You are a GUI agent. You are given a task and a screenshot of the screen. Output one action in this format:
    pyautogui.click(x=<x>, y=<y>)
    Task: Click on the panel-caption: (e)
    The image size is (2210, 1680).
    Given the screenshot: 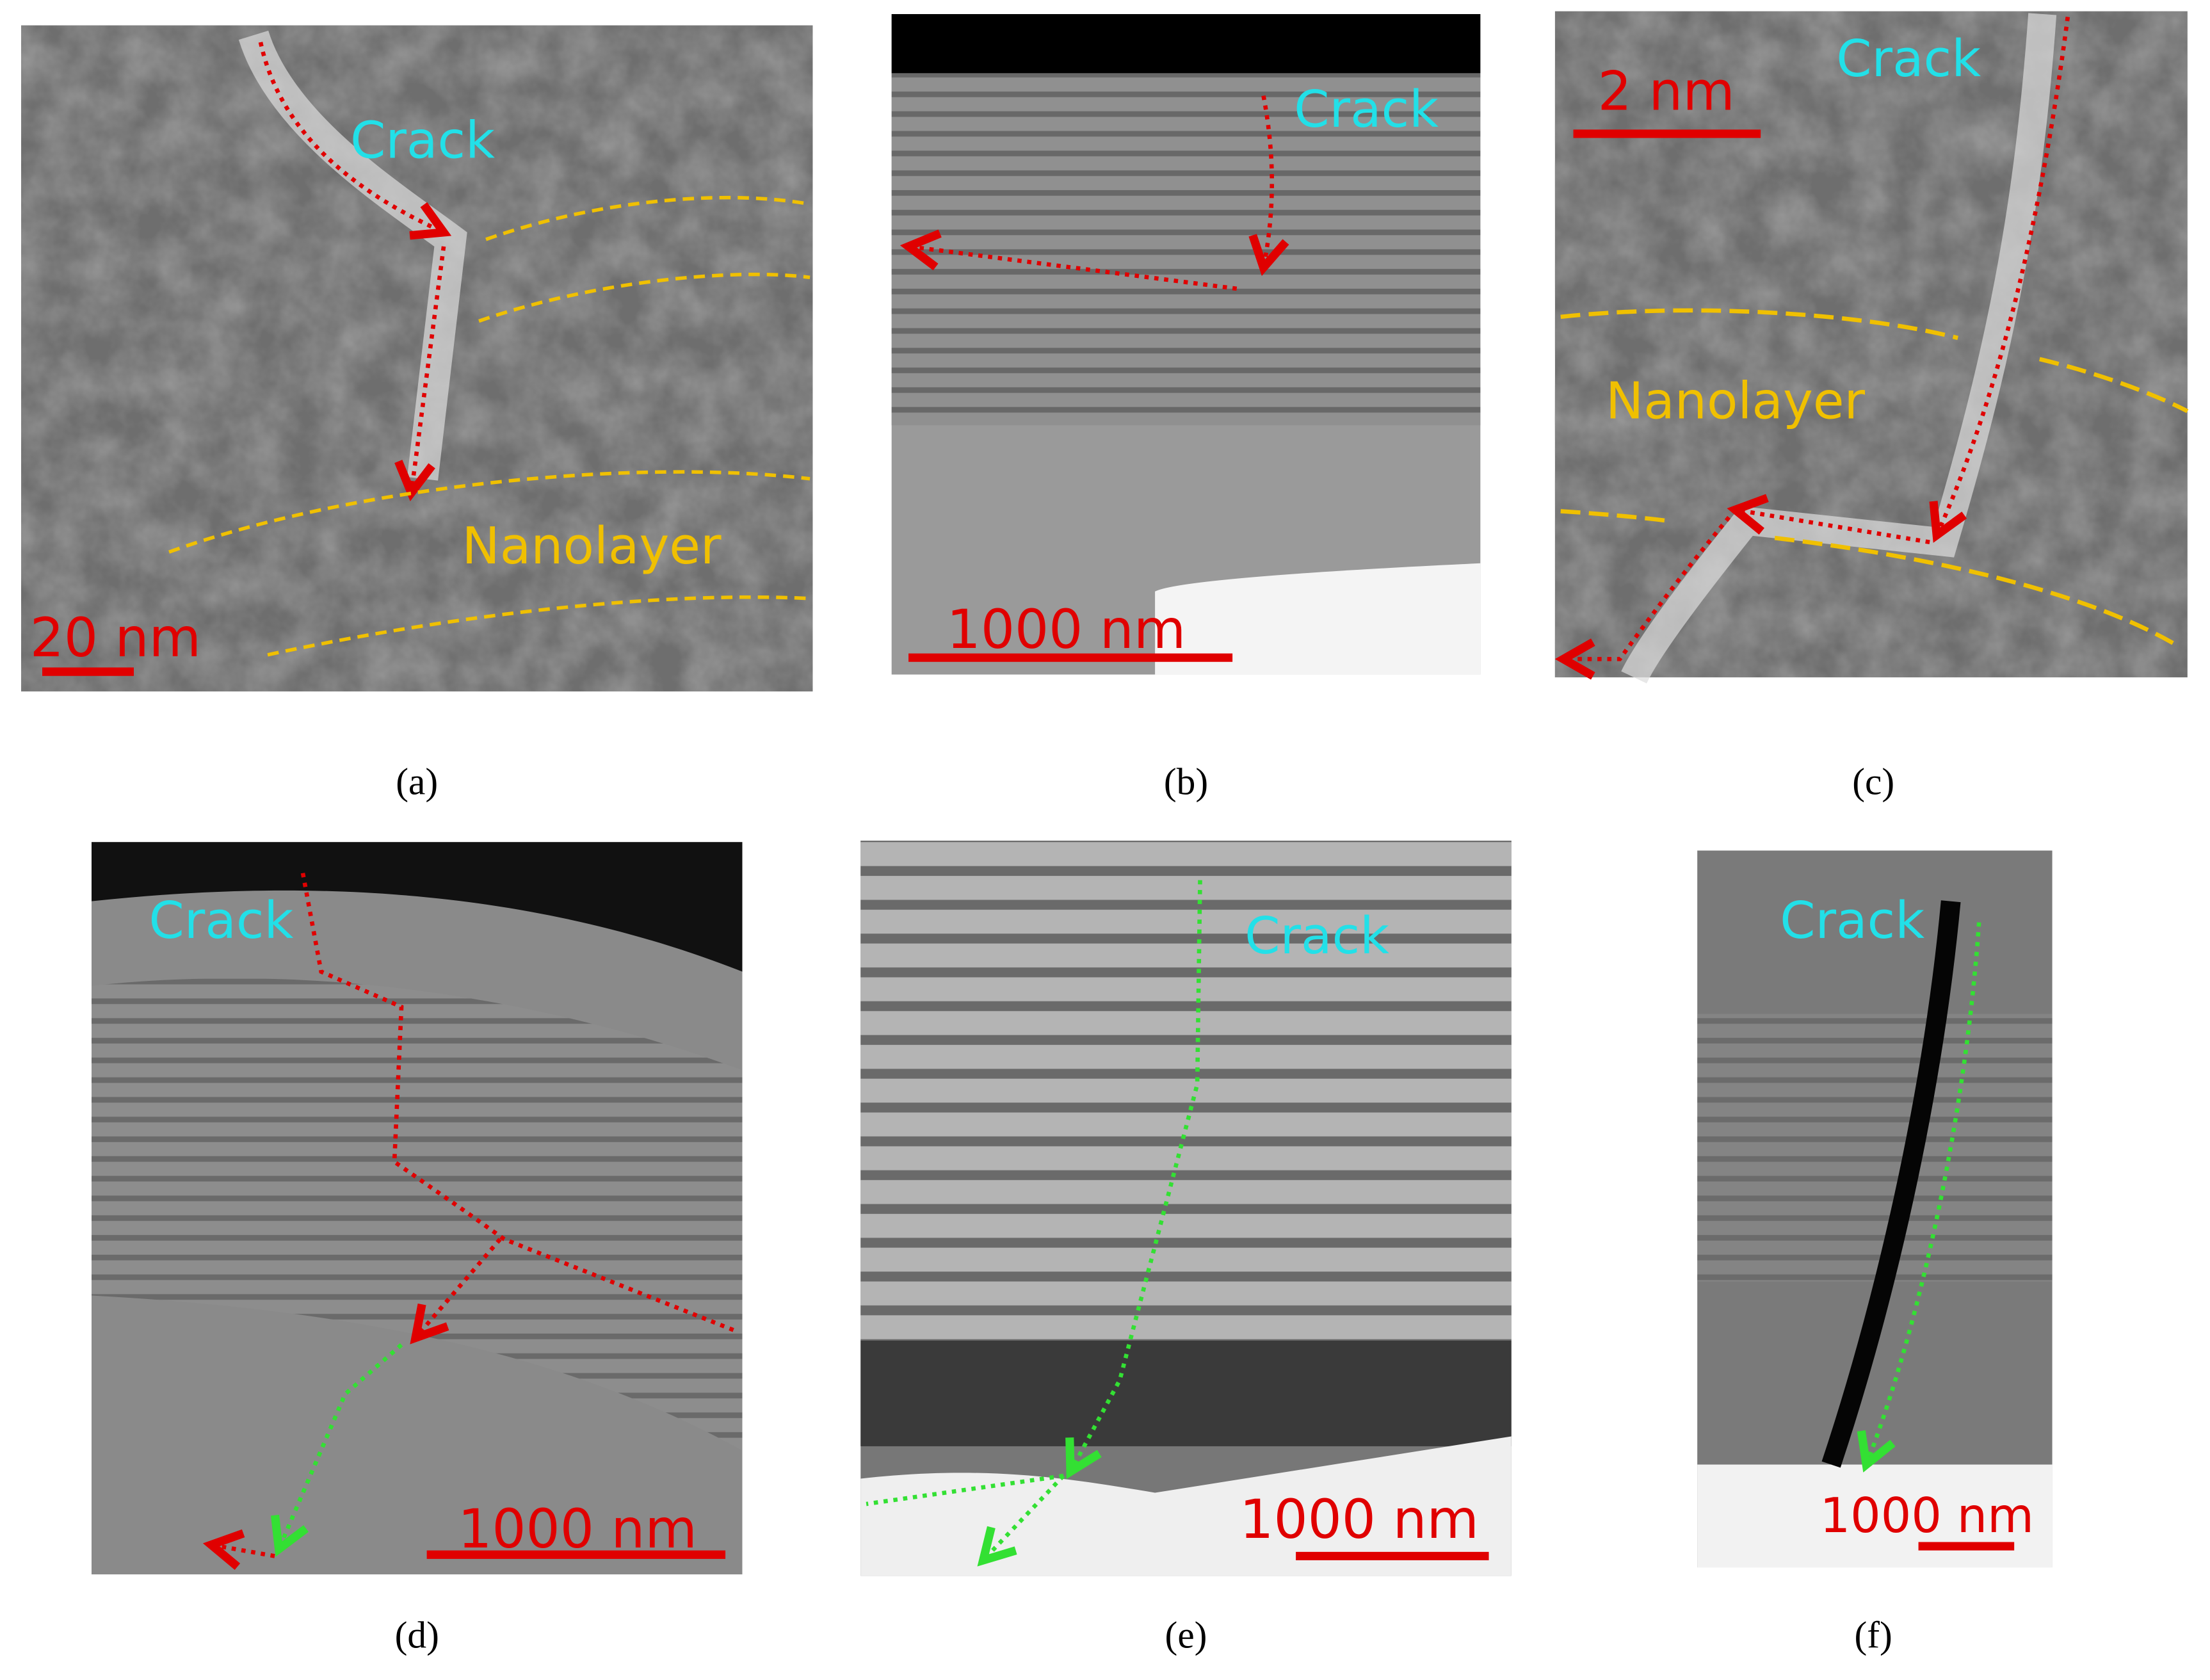 What is the action you would take?
    pyautogui.click(x=1186, y=1634)
    